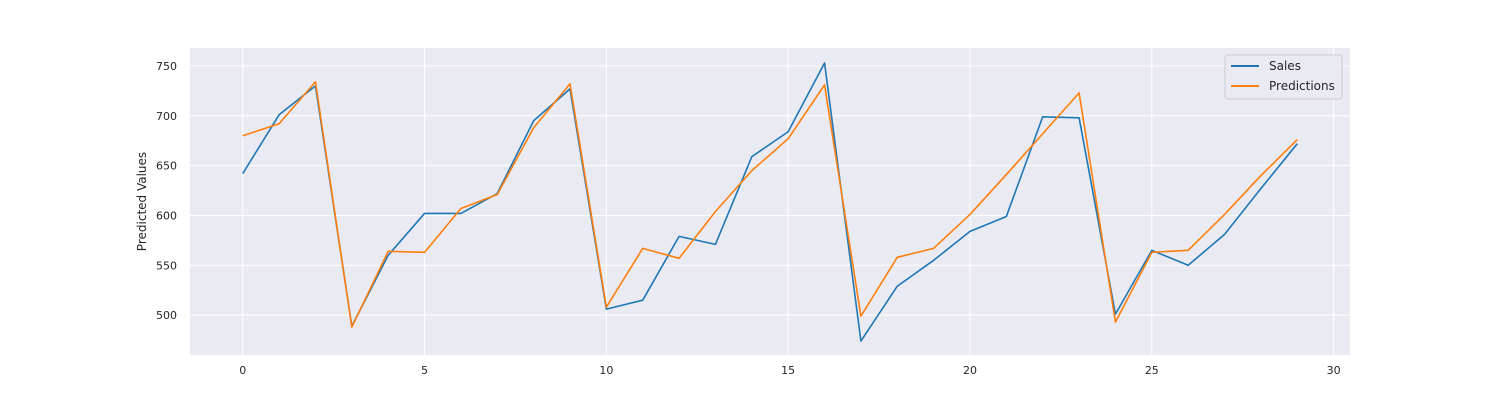 The image size is (1500, 404). I want to click on y-tick-label: 700, so click(166, 116).